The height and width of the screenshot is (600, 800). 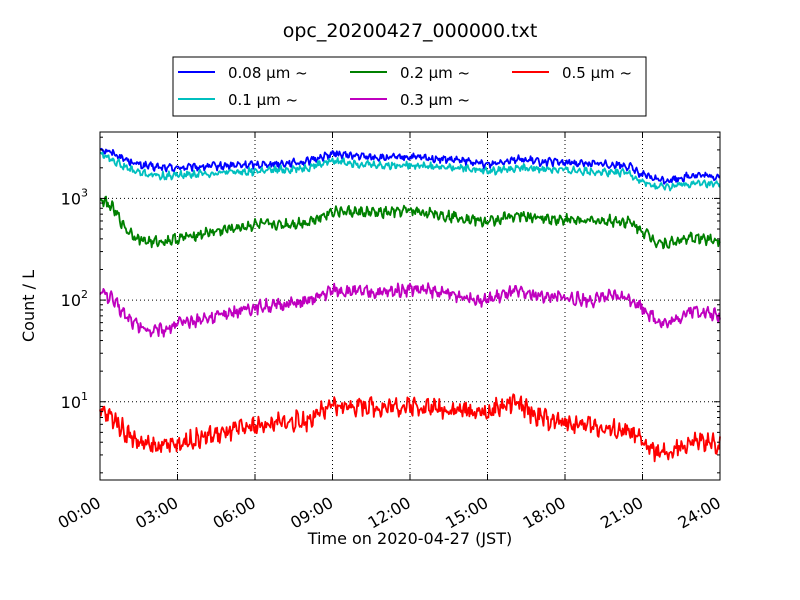 I want to click on chart-title: opc_20200427_000000.txt, so click(x=410, y=31).